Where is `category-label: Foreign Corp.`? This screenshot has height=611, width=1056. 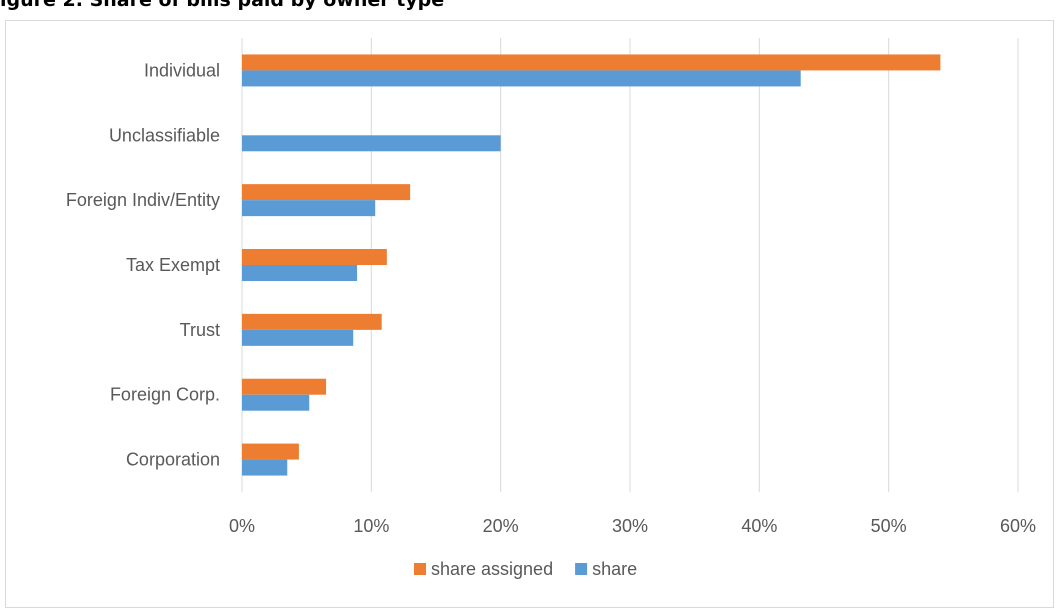
category-label: Foreign Corp. is located at coordinates (165, 395).